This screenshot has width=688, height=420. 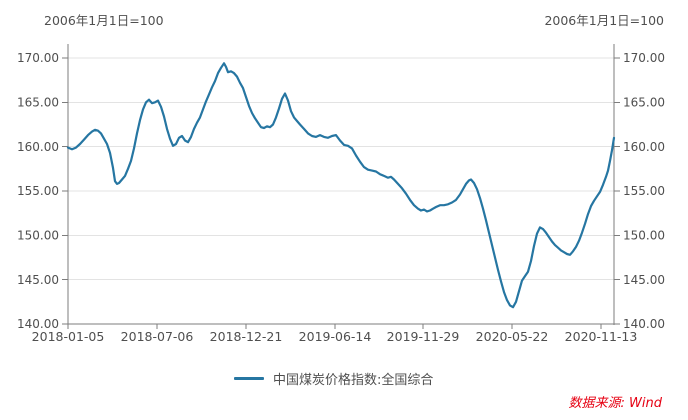 What do you see at coordinates (644, 280) in the screenshot?
I see `y-axis-label-right: 145.00` at bounding box center [644, 280].